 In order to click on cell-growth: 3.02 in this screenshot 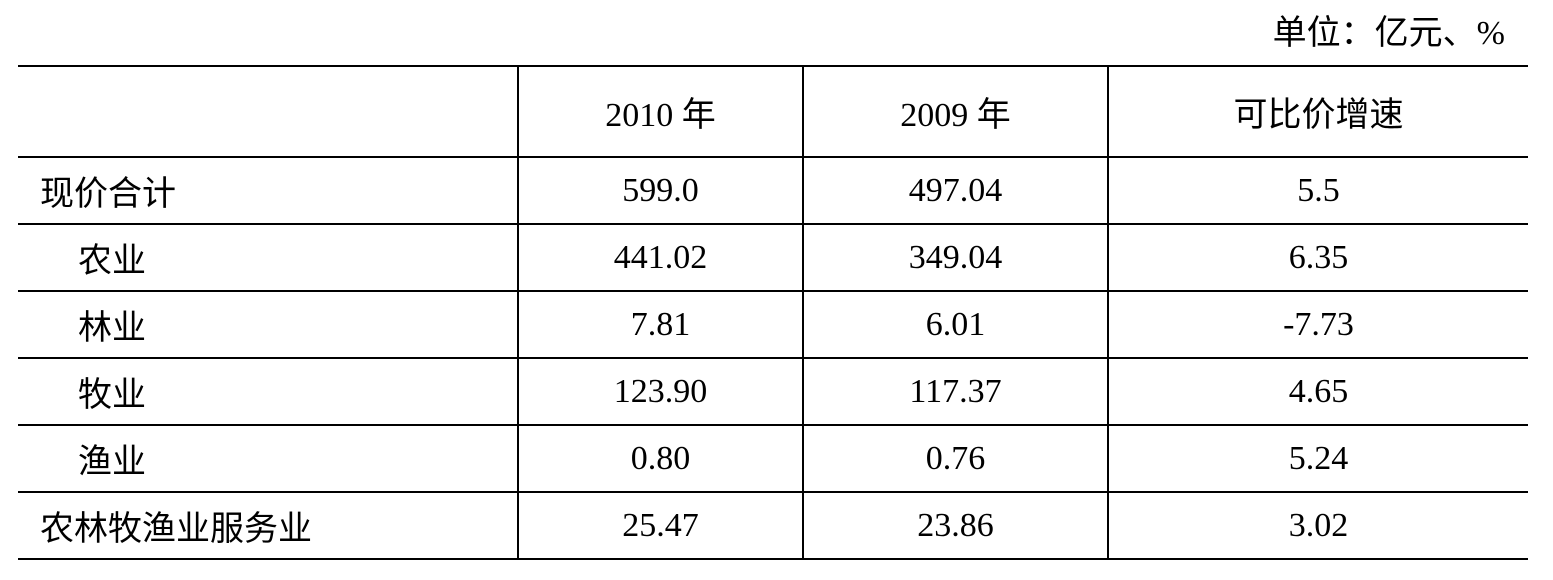, I will do `click(1317, 525)`.